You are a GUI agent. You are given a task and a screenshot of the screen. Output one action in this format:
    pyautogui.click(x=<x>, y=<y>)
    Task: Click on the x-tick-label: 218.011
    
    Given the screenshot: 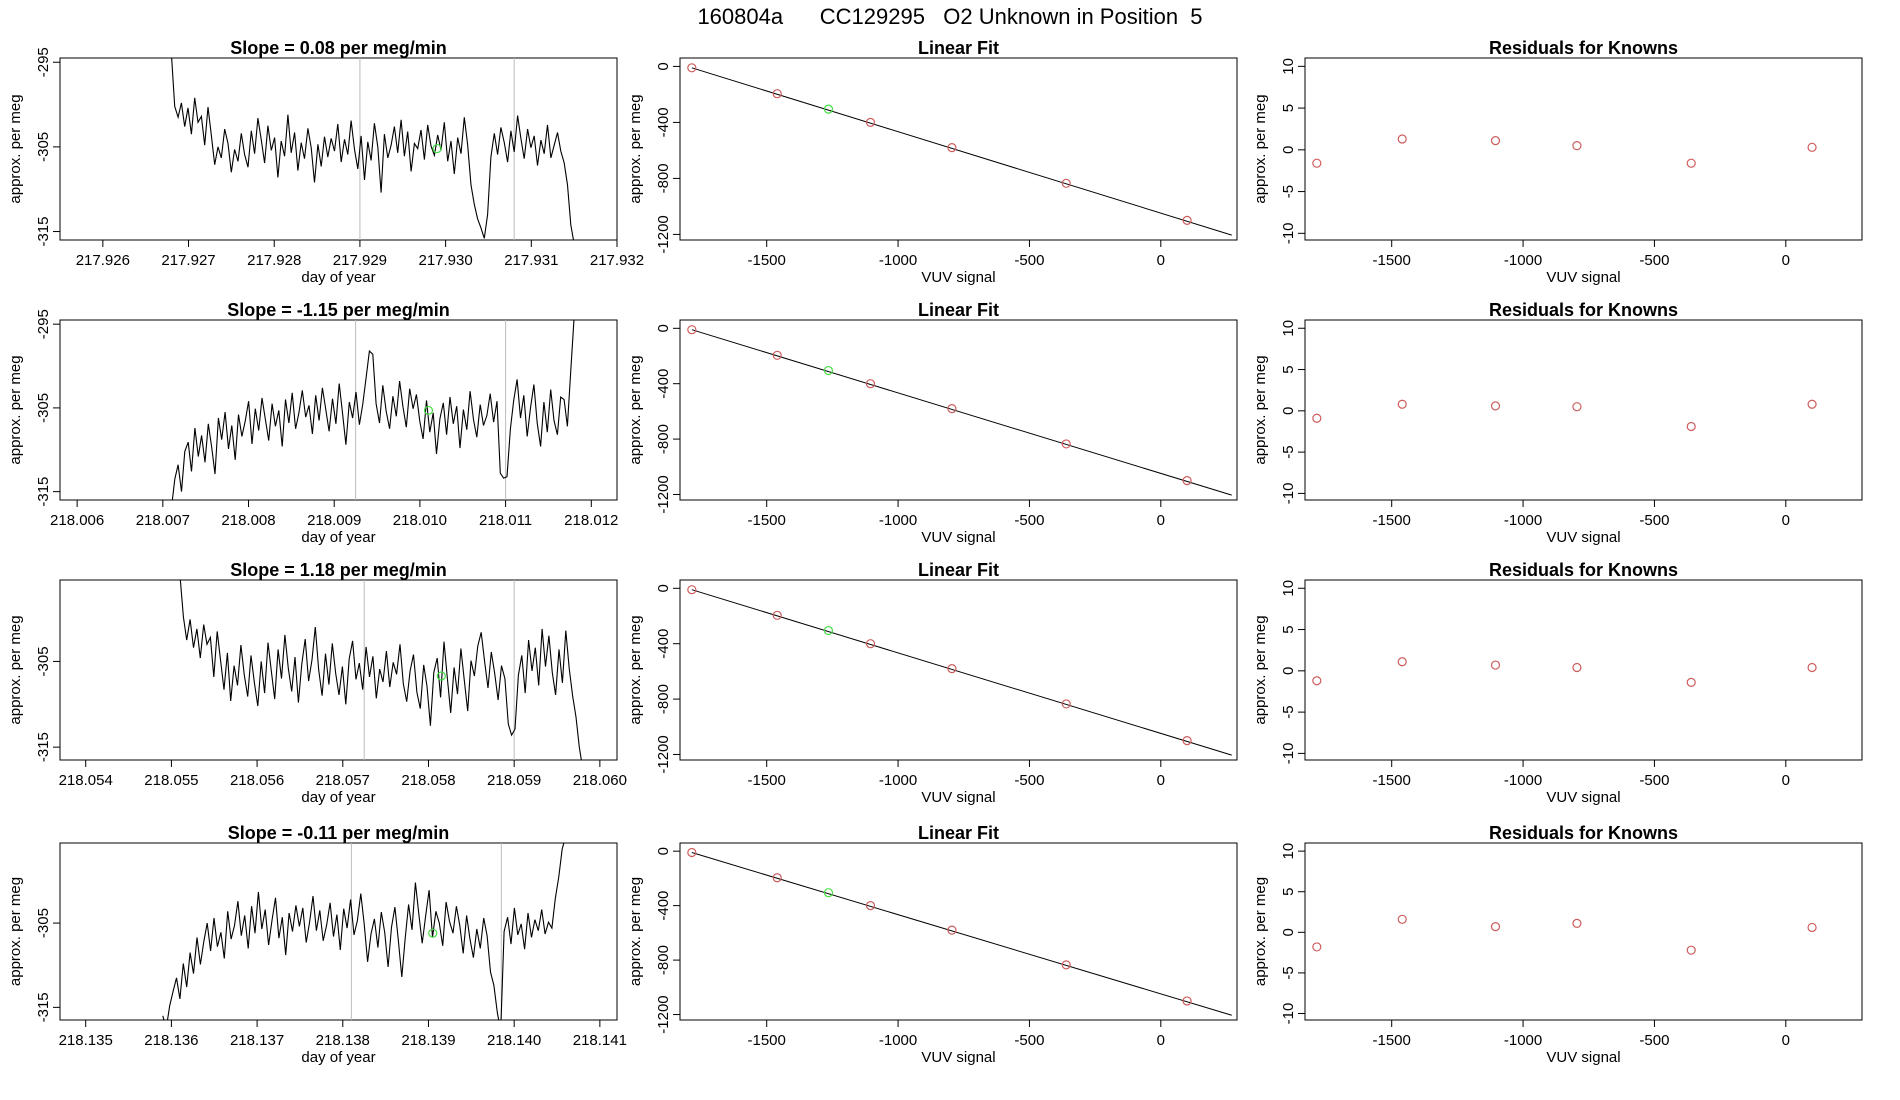 What is the action you would take?
    pyautogui.click(x=505, y=520)
    